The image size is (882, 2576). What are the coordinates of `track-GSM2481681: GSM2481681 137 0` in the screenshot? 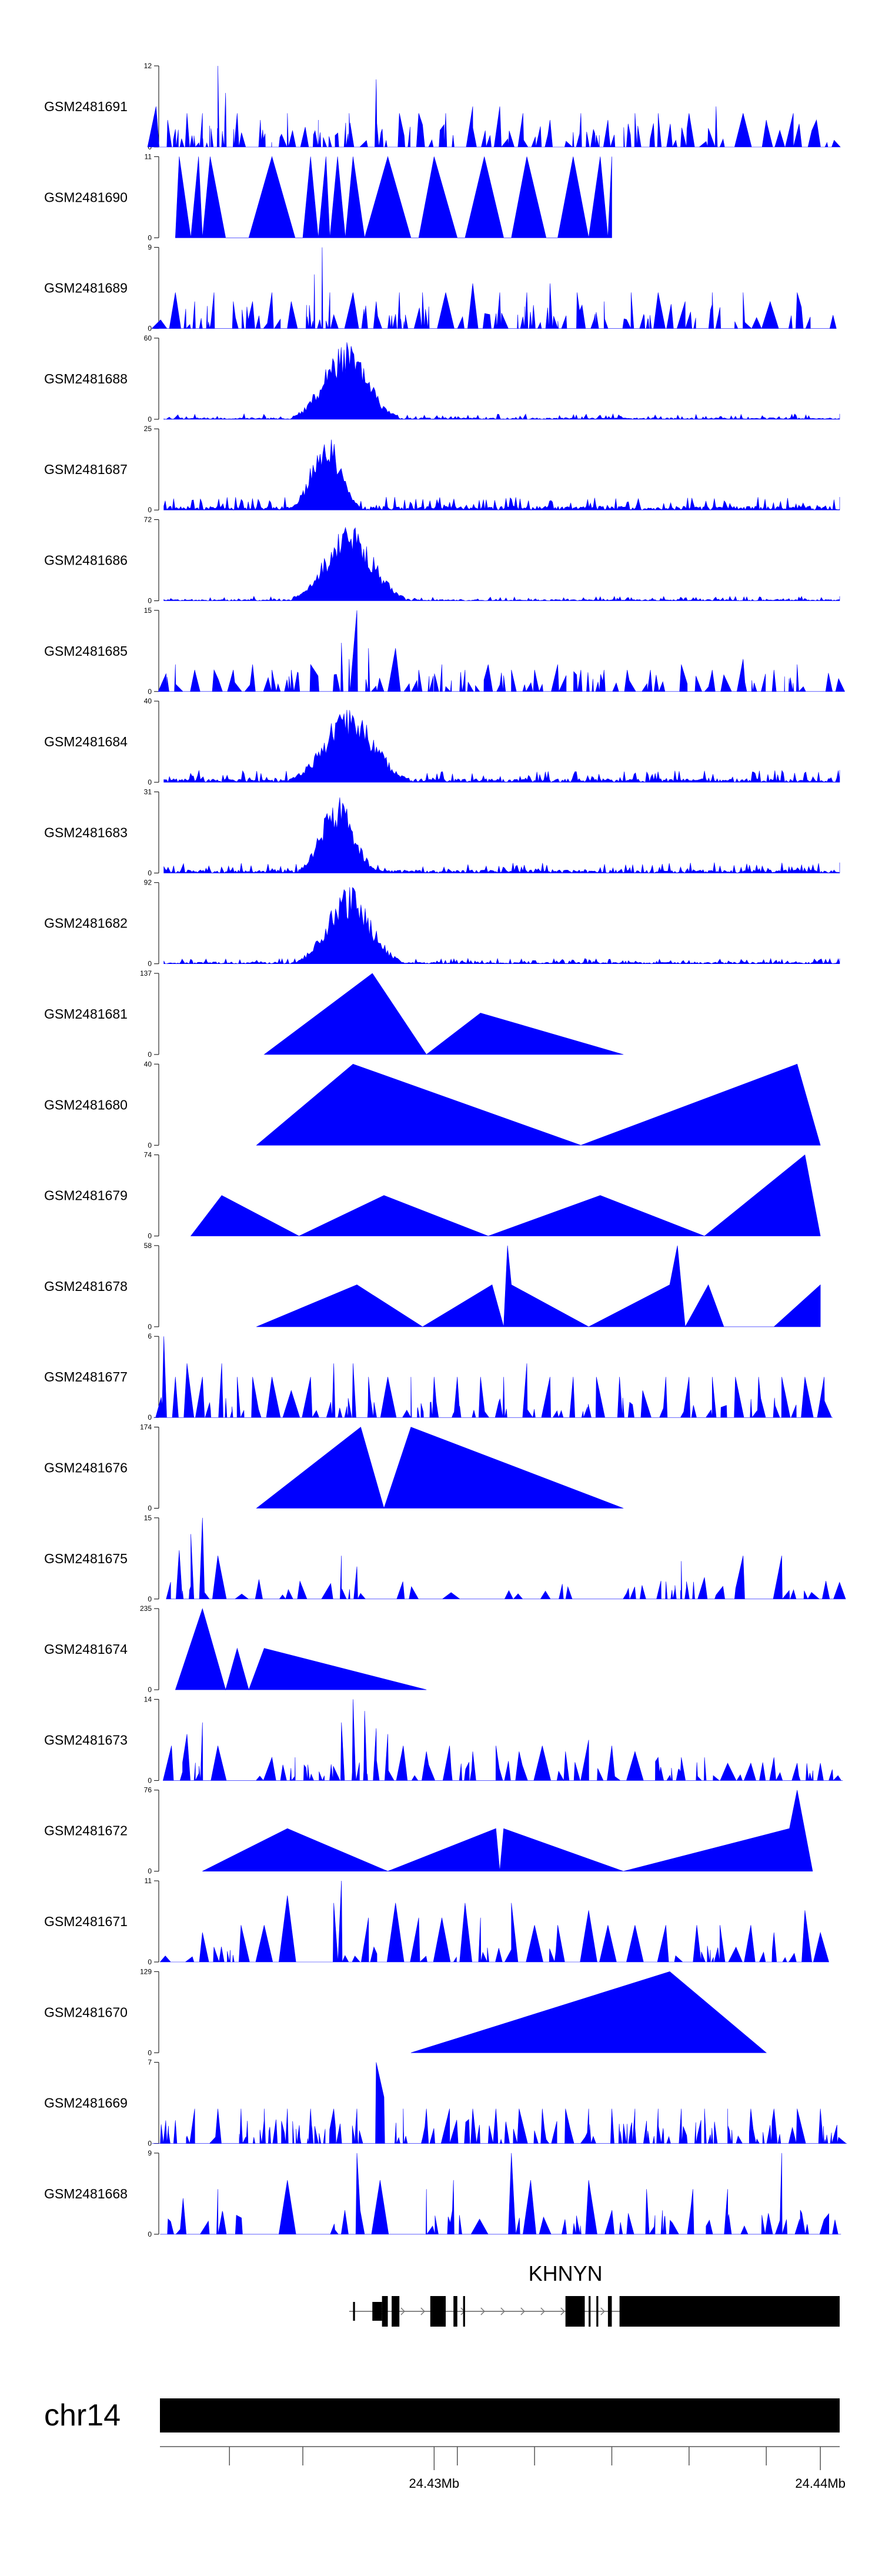 It's located at (334, 1014).